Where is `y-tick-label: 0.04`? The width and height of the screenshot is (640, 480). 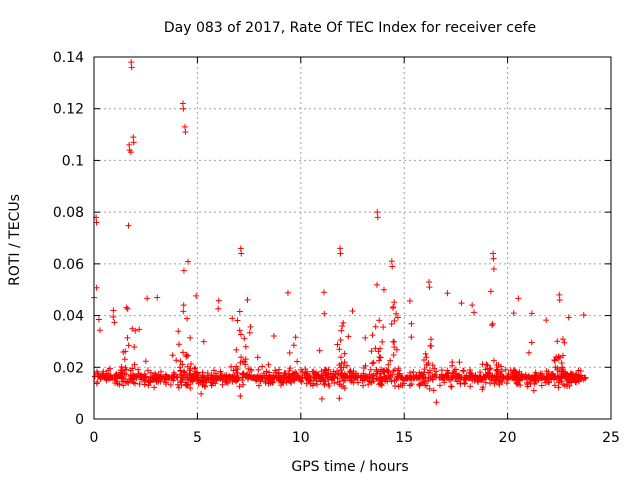
y-tick-label: 0.04 is located at coordinates (68, 317).